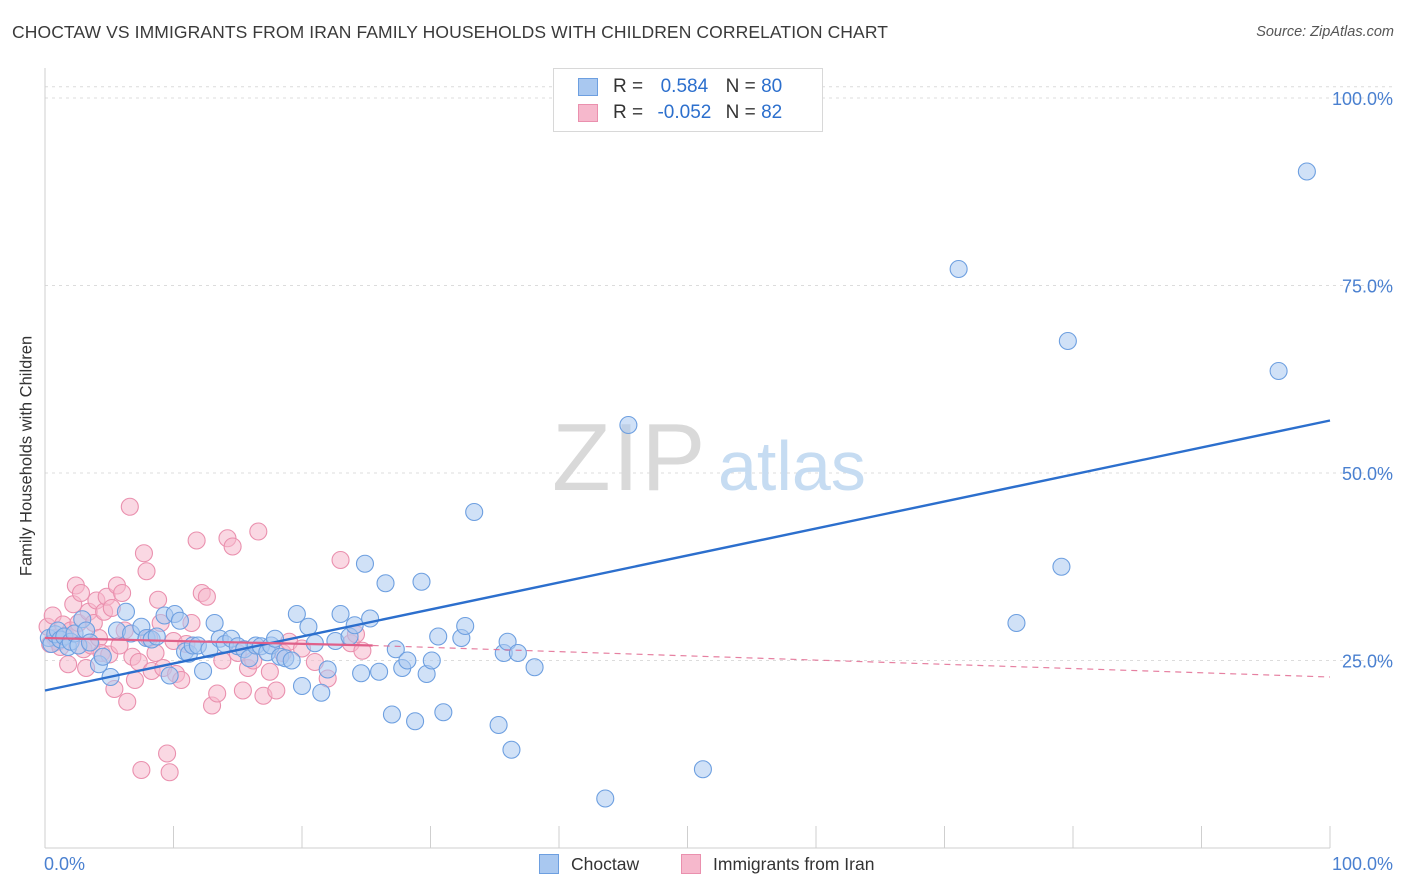 The image size is (1406, 892). What do you see at coordinates (684, 112) in the screenshot?
I see `legend-r-value: -0.052` at bounding box center [684, 112].